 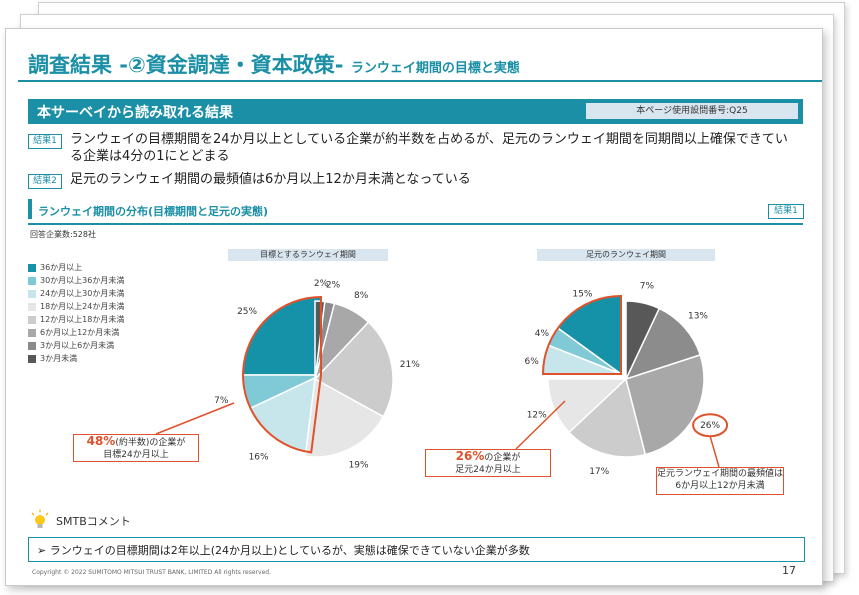 I want to click on callout-current-note: の企業が, so click(x=502, y=458).